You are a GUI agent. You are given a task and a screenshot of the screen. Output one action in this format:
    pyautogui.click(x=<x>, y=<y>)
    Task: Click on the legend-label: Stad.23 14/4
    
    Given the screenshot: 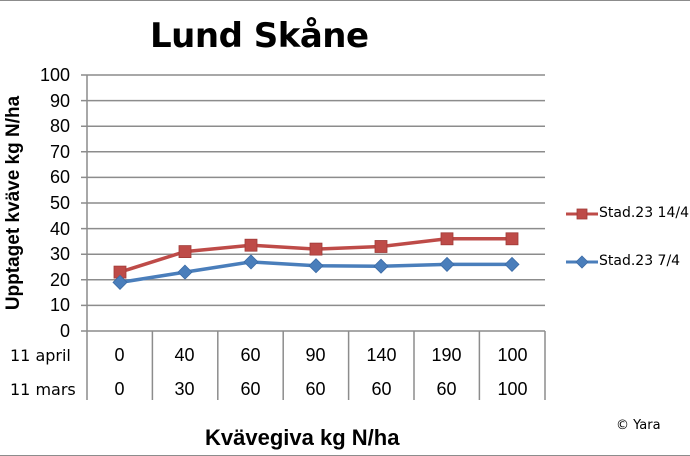 What is the action you would take?
    pyautogui.click(x=644, y=213)
    